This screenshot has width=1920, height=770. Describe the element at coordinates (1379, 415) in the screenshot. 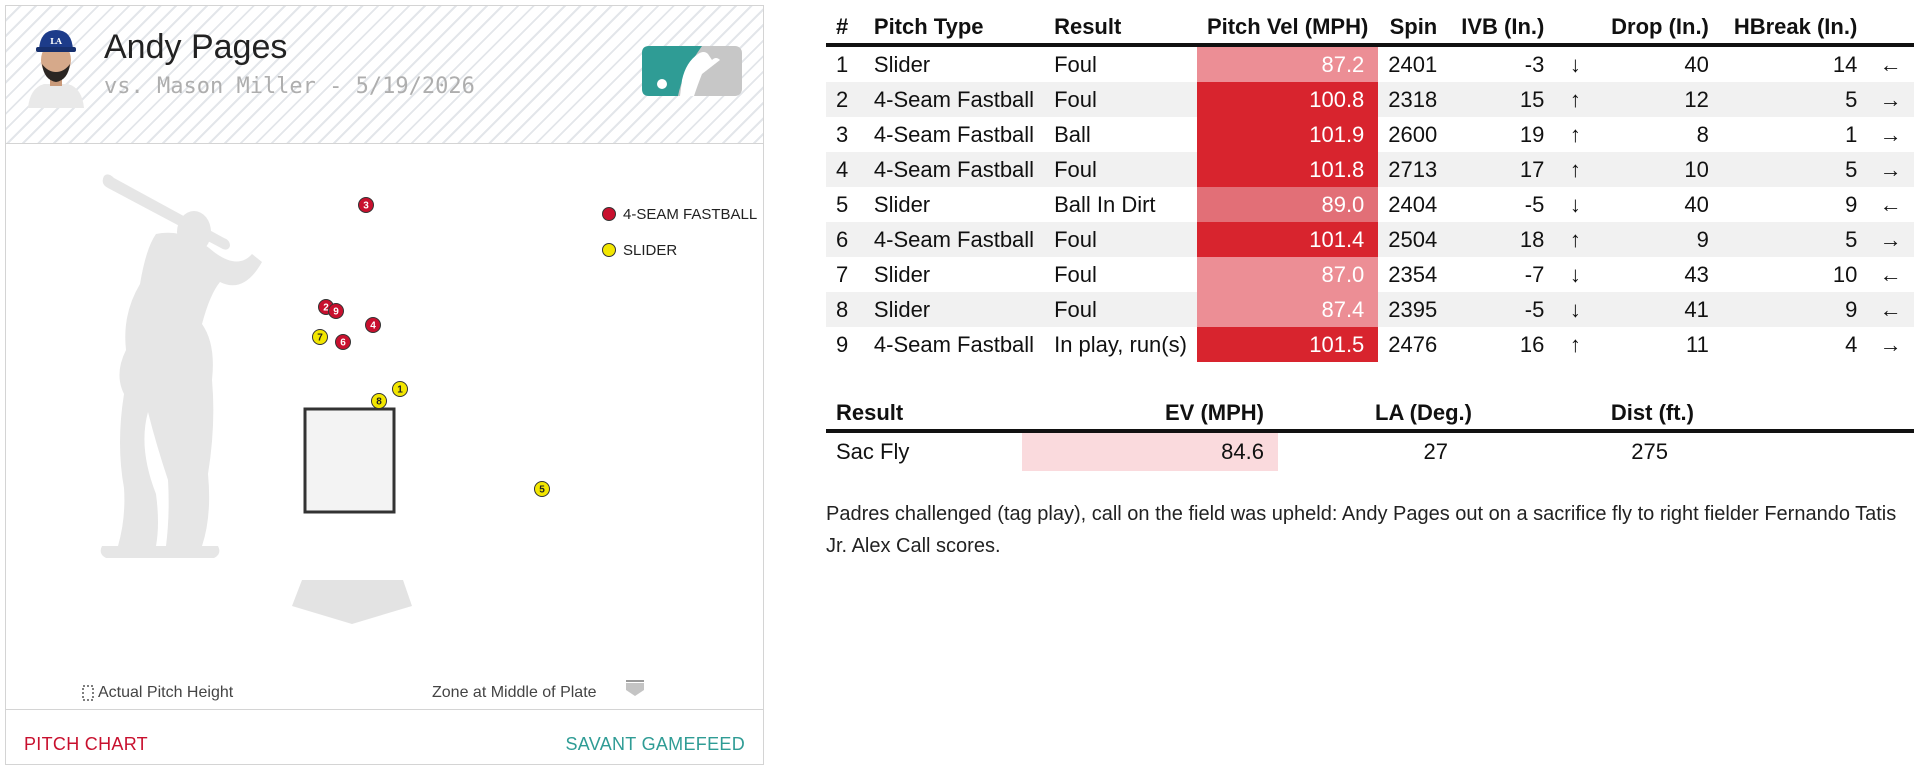

I see `col-header-la: LA (Deg.)` at that location.